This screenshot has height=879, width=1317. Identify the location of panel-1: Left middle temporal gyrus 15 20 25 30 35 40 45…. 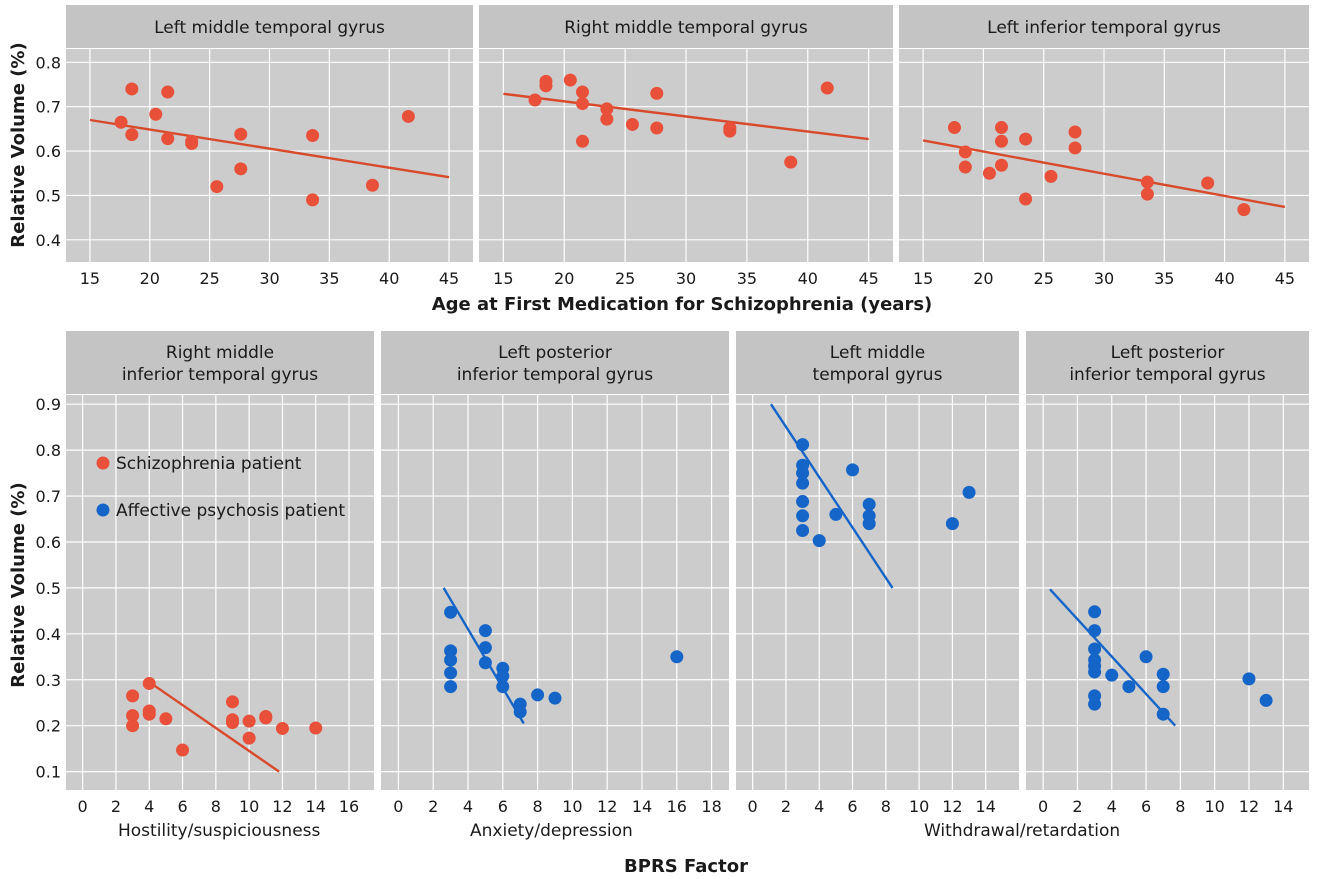
(254, 146).